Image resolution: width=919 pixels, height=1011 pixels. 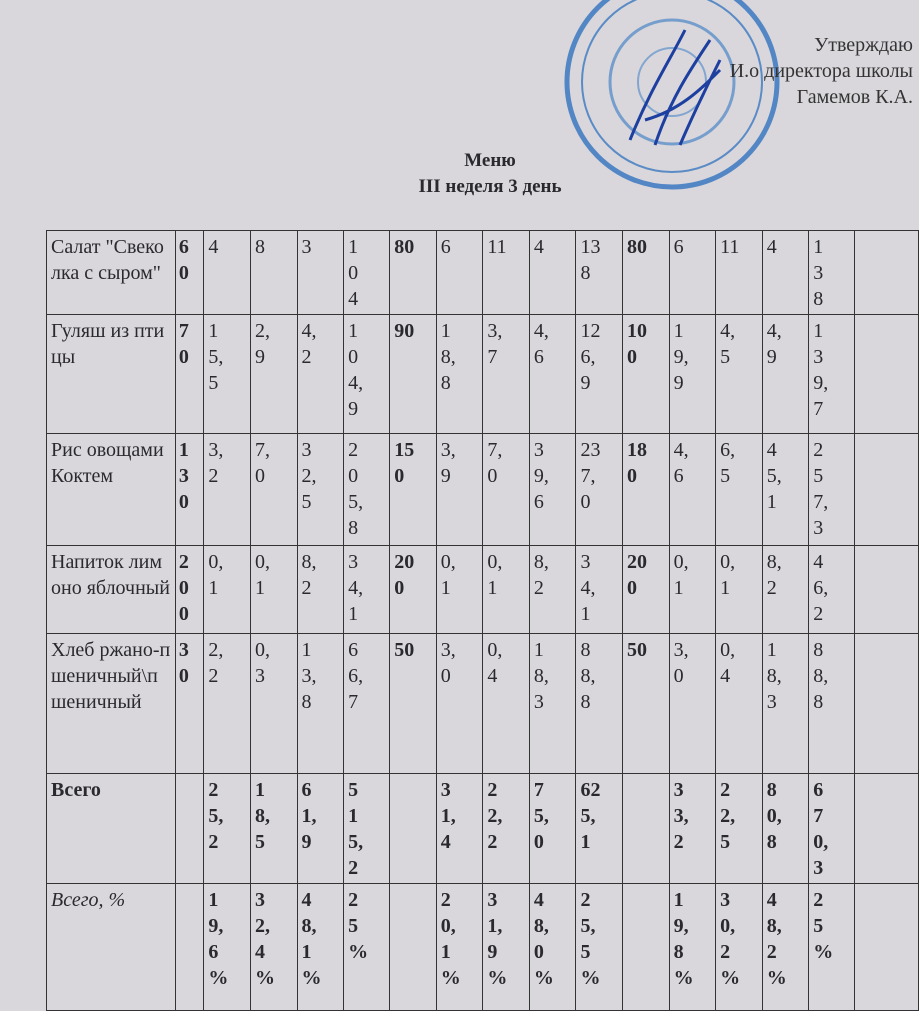 I want to click on table-cell: 515,2, so click(x=367, y=828).